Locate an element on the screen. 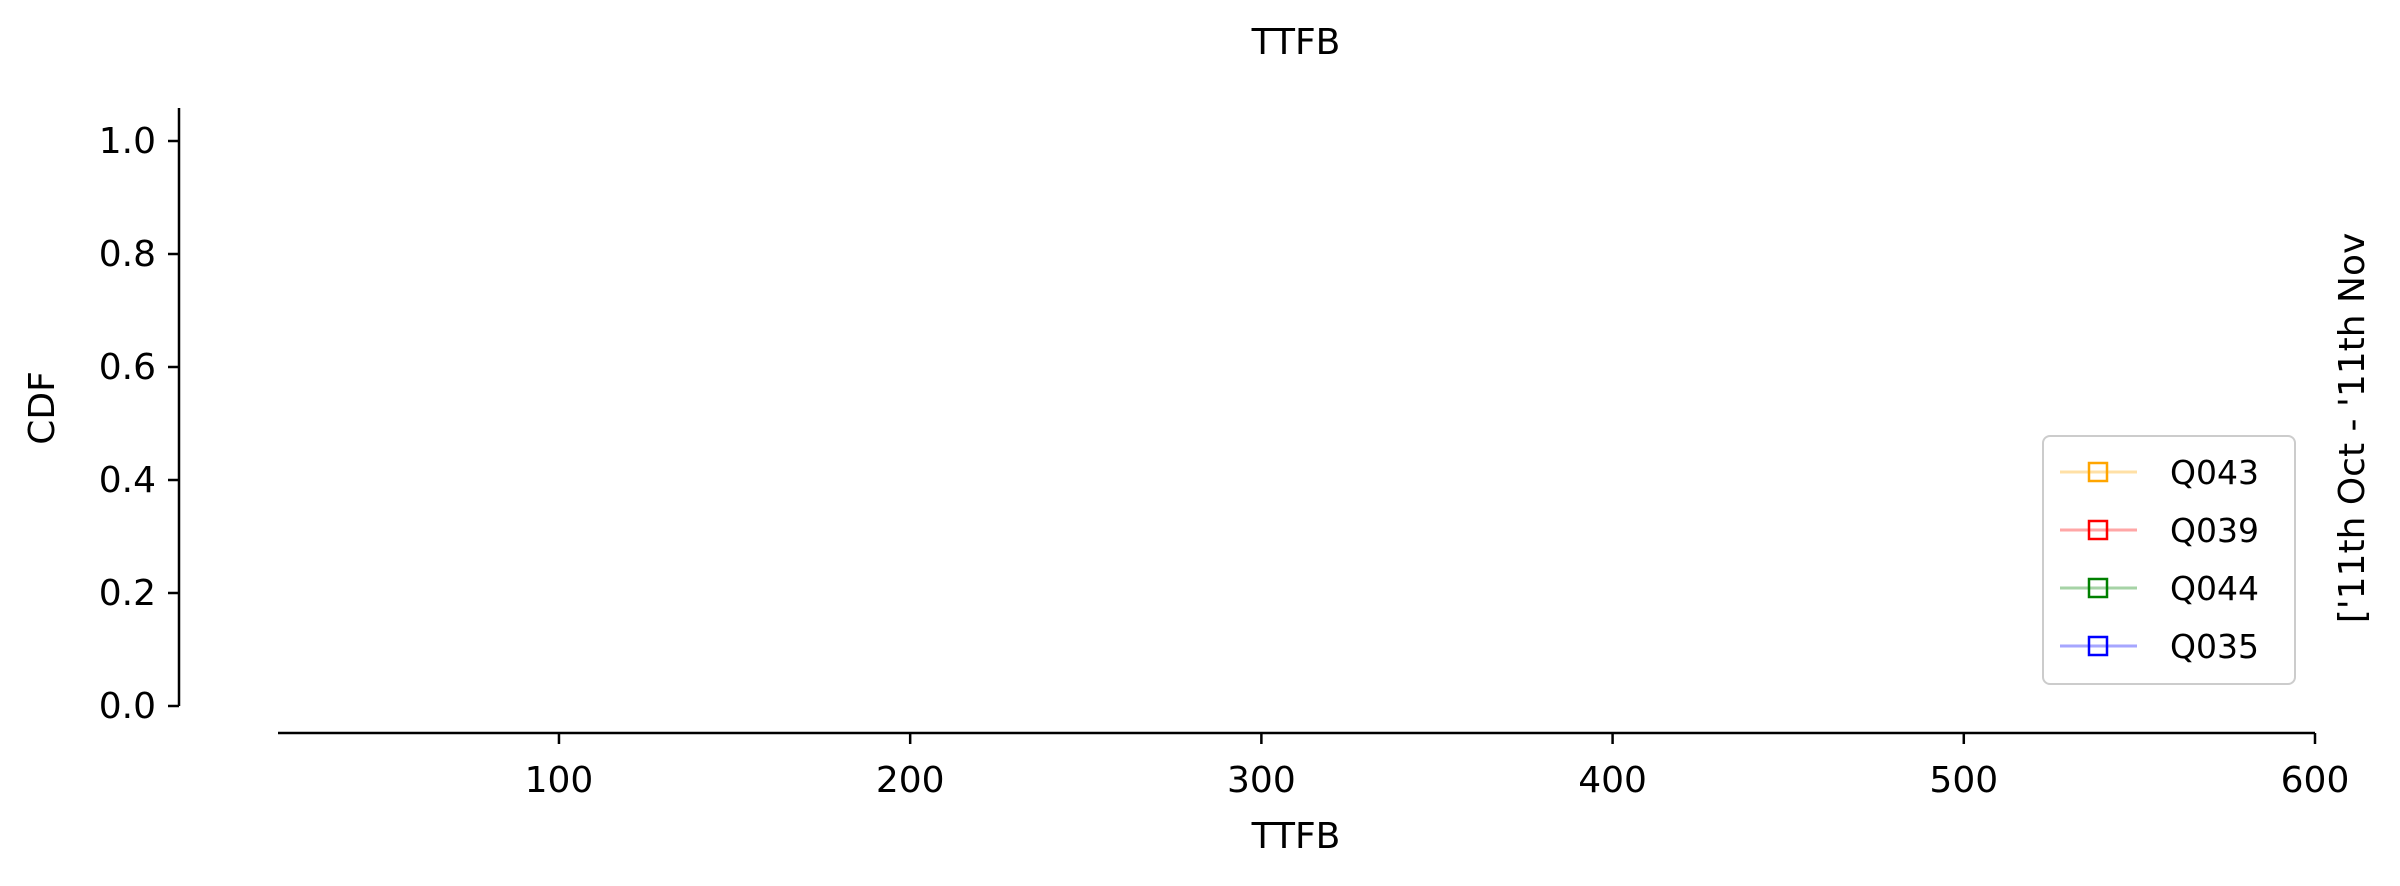 The image size is (2400, 886). legend-label-q039: Q039 is located at coordinates (2214, 530).